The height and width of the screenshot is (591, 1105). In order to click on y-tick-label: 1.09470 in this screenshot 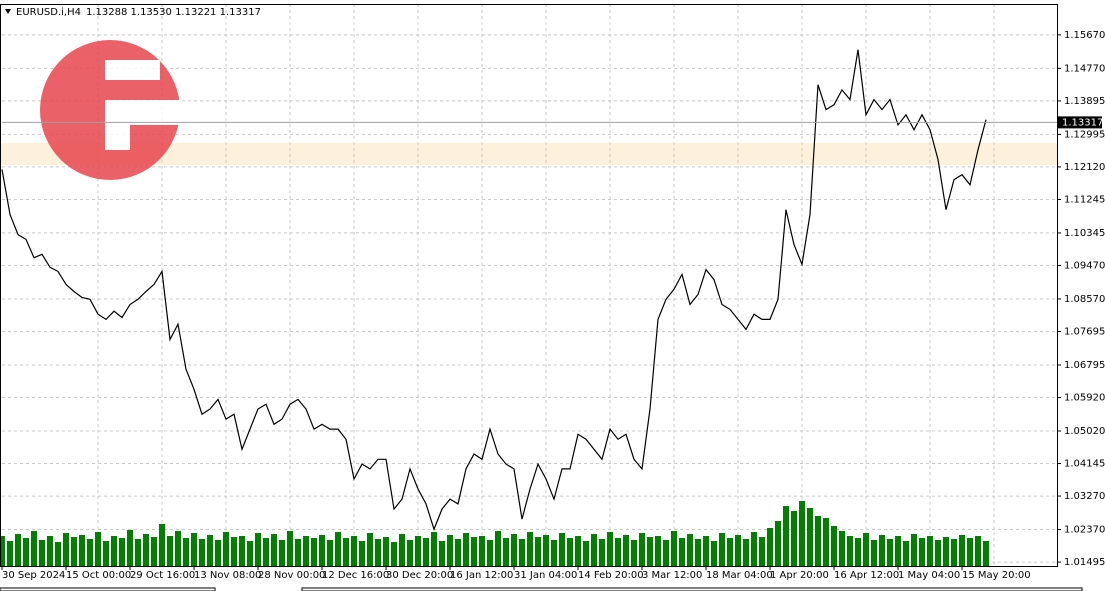, I will do `click(1084, 265)`.